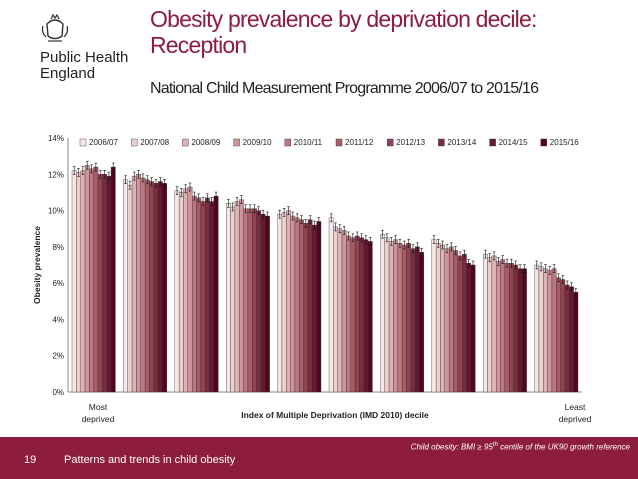 The image size is (638, 479). Describe the element at coordinates (150, 460) in the screenshot. I see `footer-title: Patterns and trends in child obesity` at that location.